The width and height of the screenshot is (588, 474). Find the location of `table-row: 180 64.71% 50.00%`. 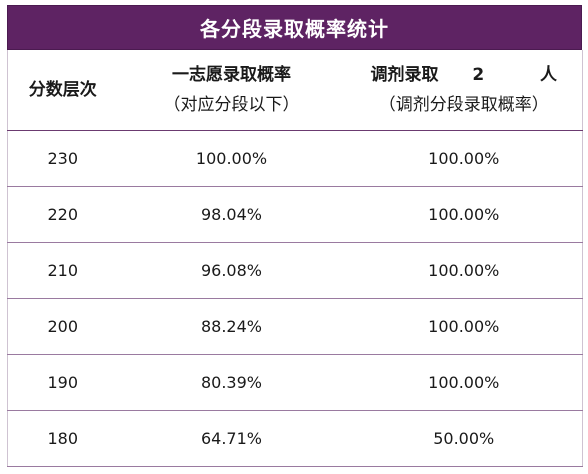

table-row: 180 64.71% 50.00% is located at coordinates (295, 438).